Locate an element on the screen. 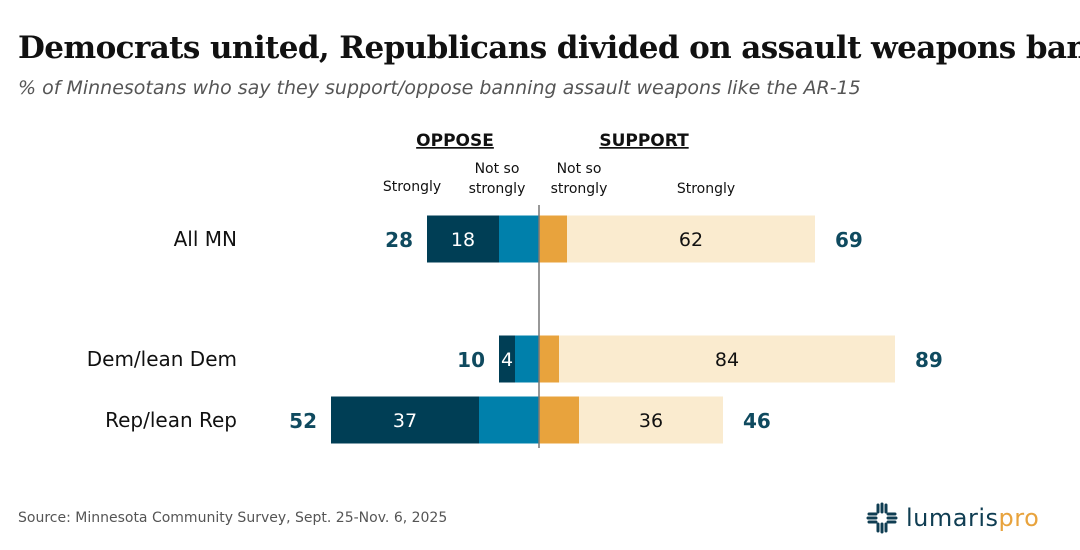 The image size is (1080, 550). logo-text: lumaris is located at coordinates (952, 518).